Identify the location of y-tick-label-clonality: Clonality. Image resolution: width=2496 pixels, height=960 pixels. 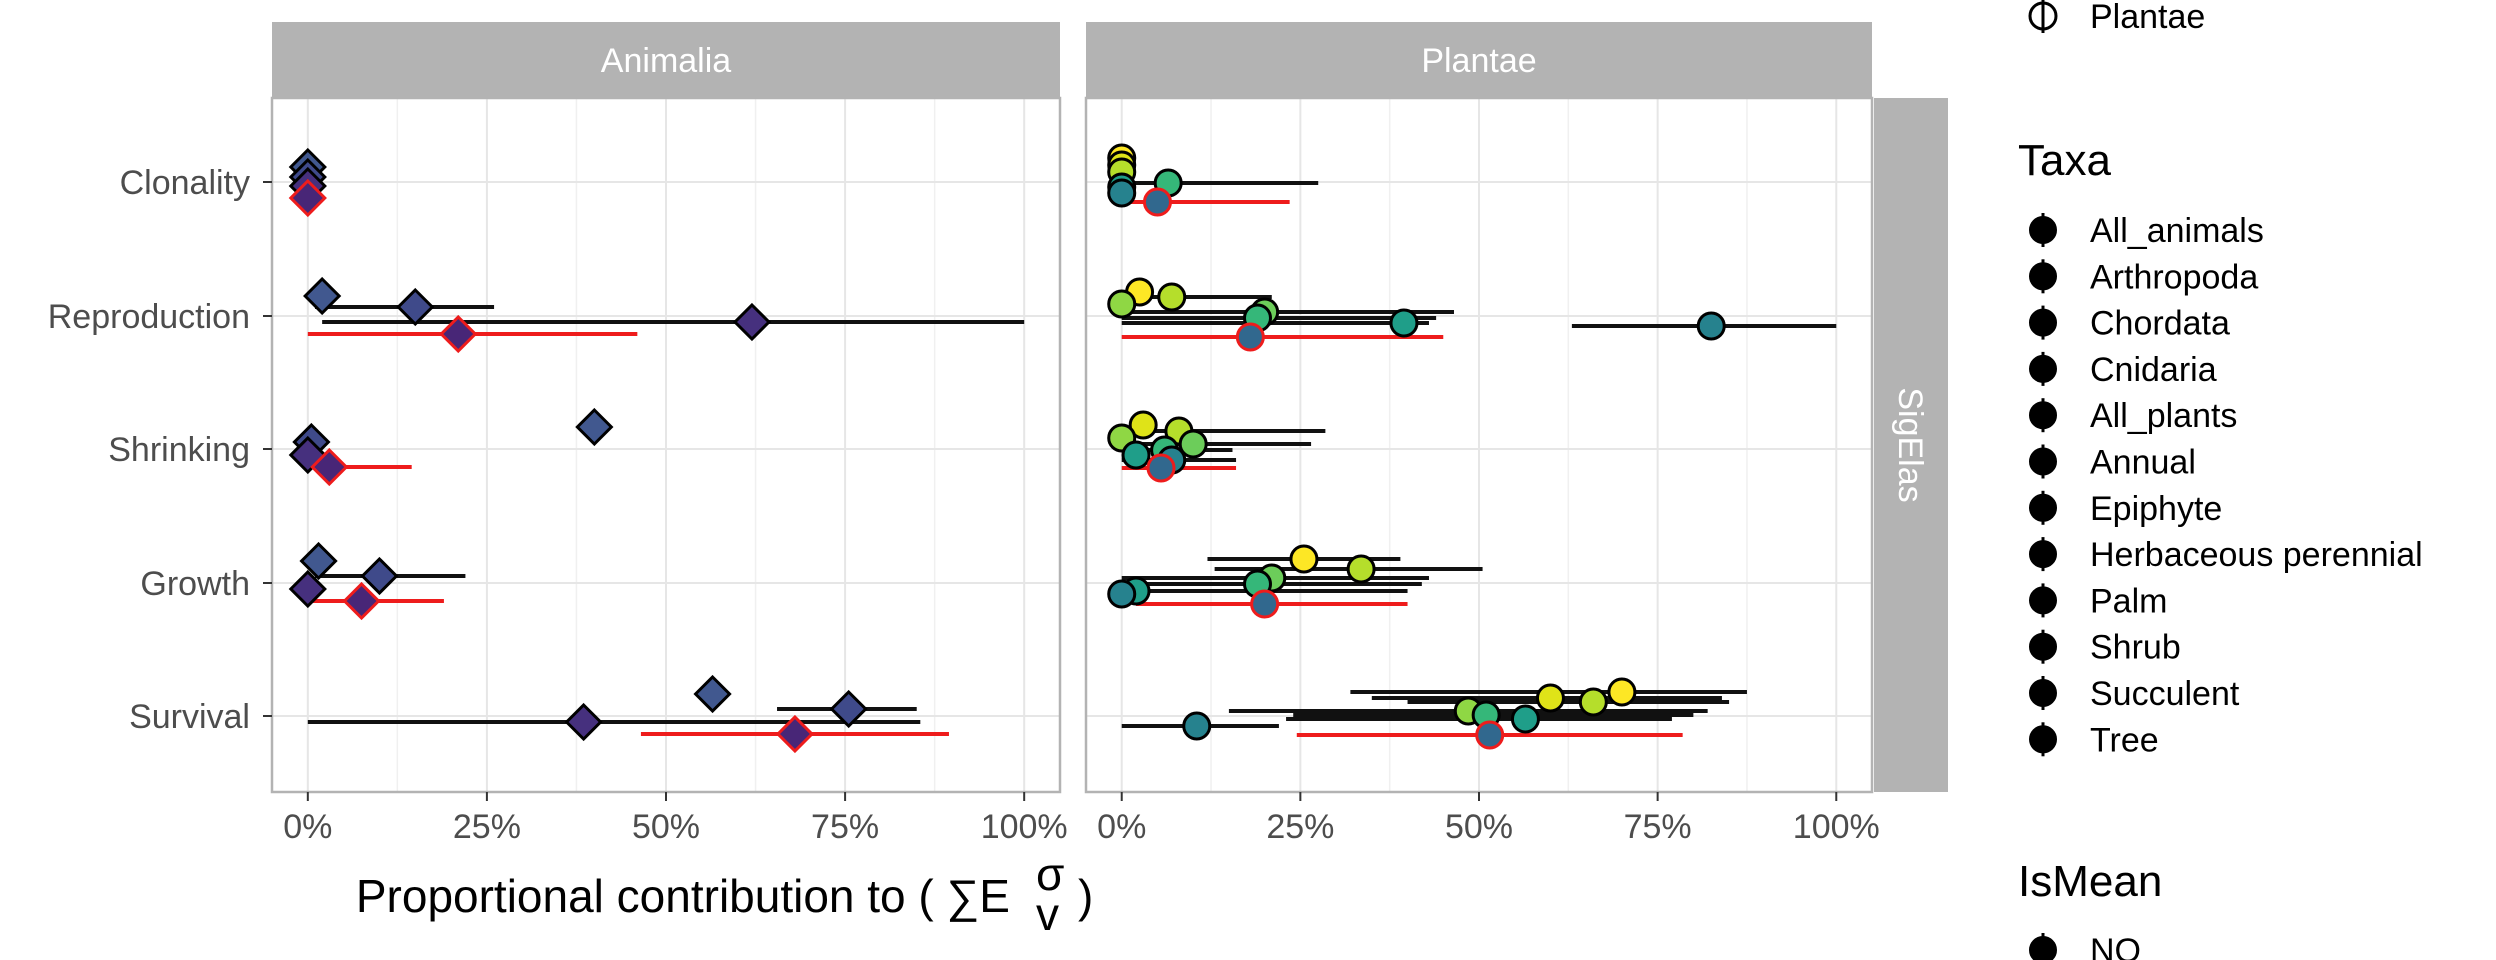
(185, 183).